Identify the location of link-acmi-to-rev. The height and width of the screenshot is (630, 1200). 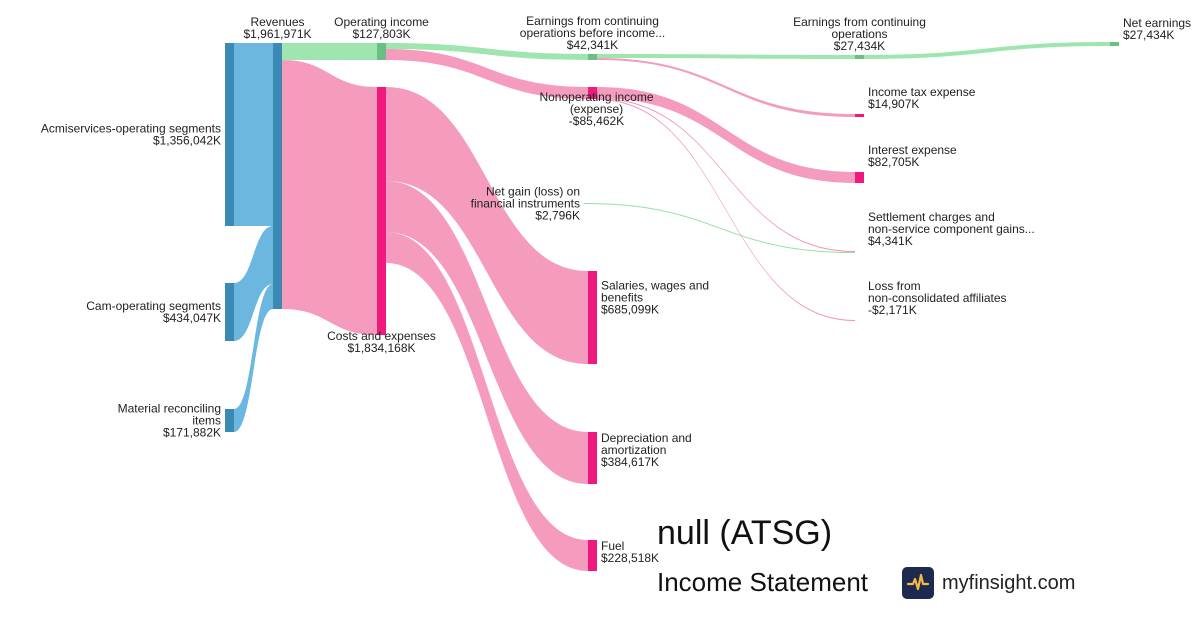
(253, 134).